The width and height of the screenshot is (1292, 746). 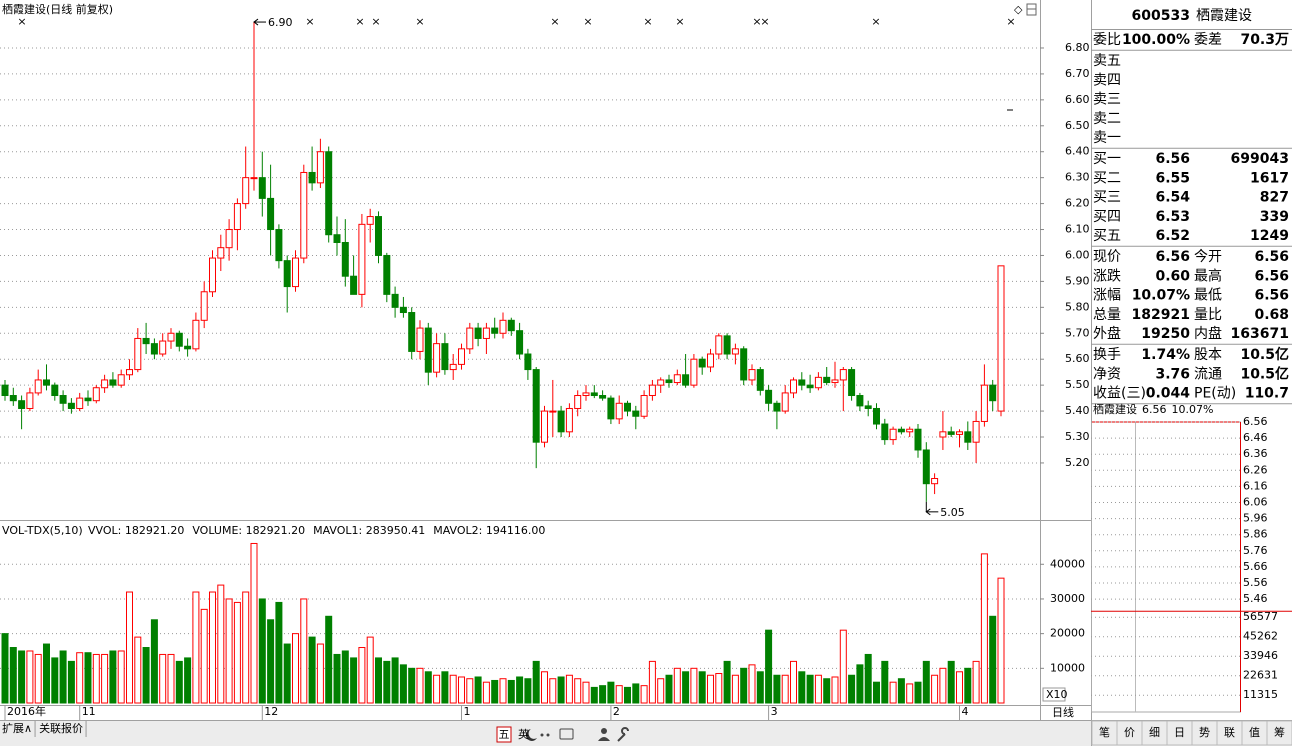 I want to click on field-value: 6.52, so click(x=1172, y=236).